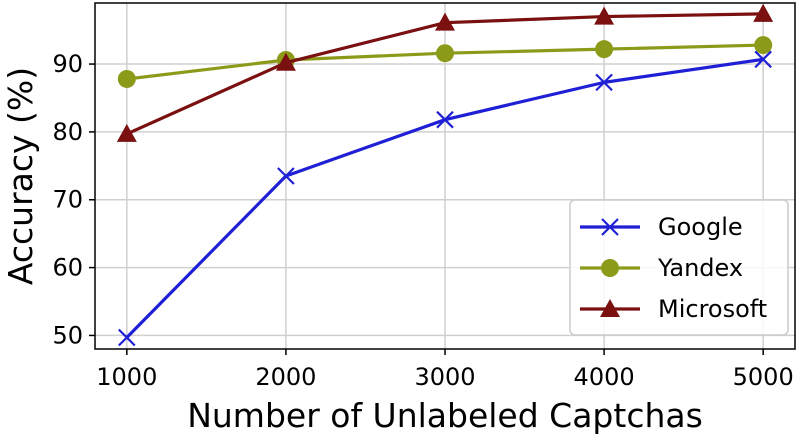 Image resolution: width=812 pixels, height=436 pixels. I want to click on y-axis-label: Accuracy (%), so click(20, 176).